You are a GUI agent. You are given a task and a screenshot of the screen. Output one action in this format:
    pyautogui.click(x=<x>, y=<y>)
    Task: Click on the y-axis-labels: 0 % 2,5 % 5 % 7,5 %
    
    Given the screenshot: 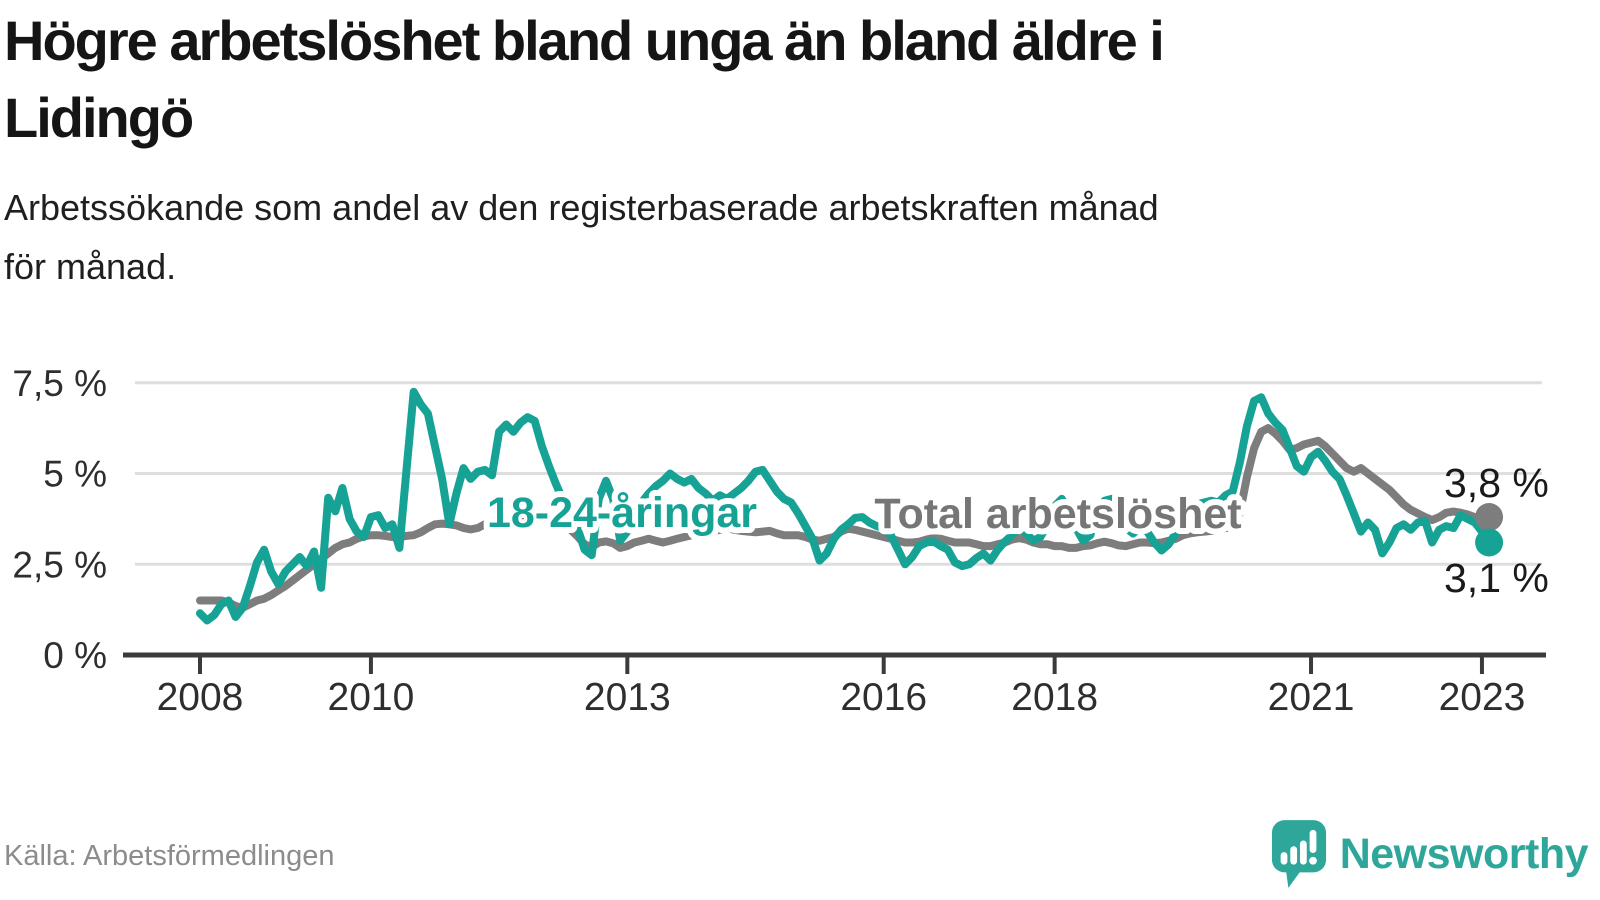 What is the action you would take?
    pyautogui.click(x=59, y=519)
    